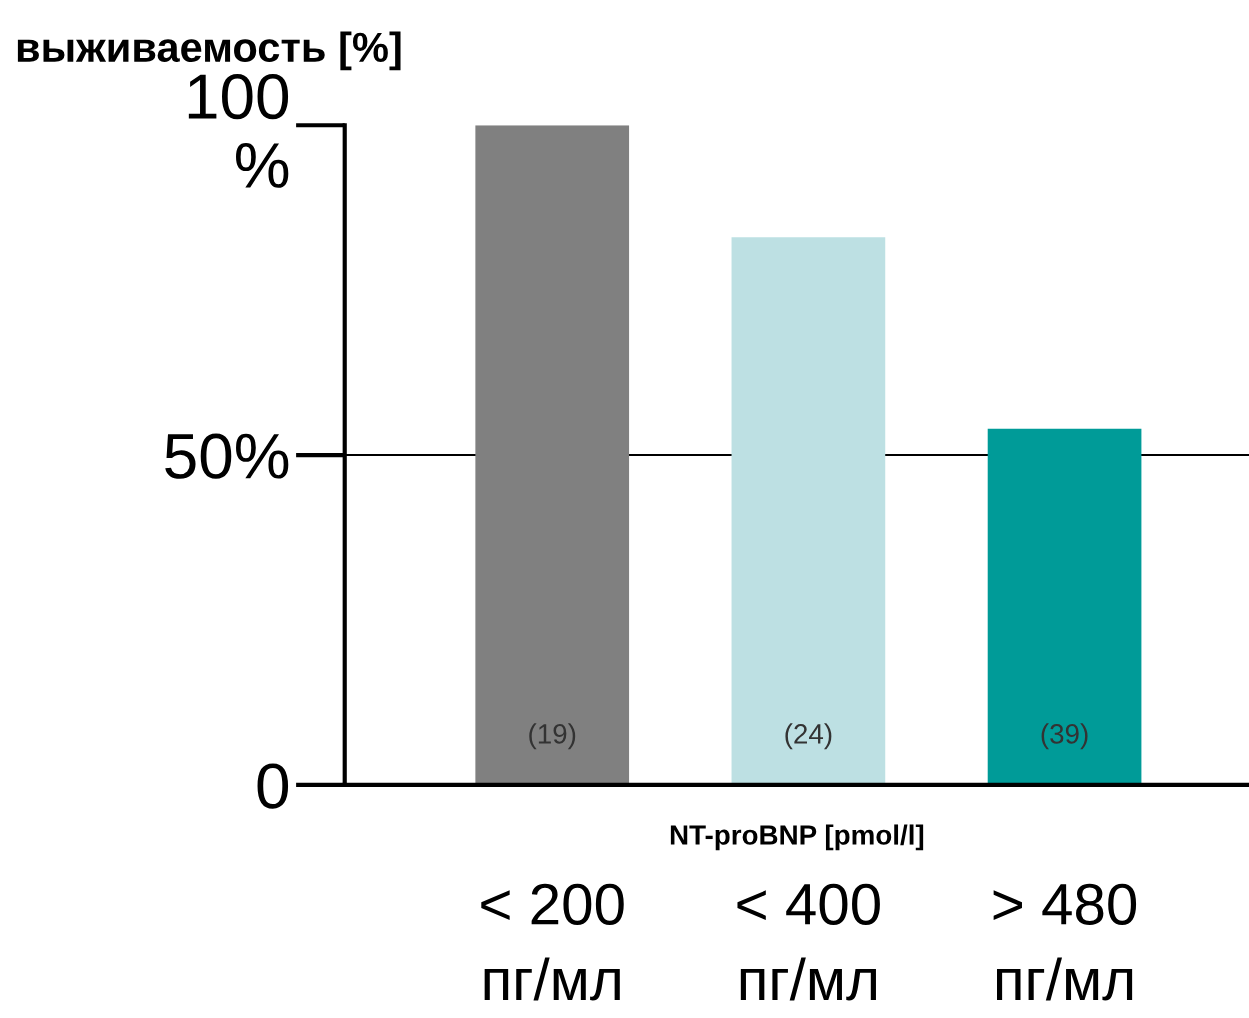  Describe the element at coordinates (238, 130) in the screenshot. I see `y-tick-label: 100 %` at that location.